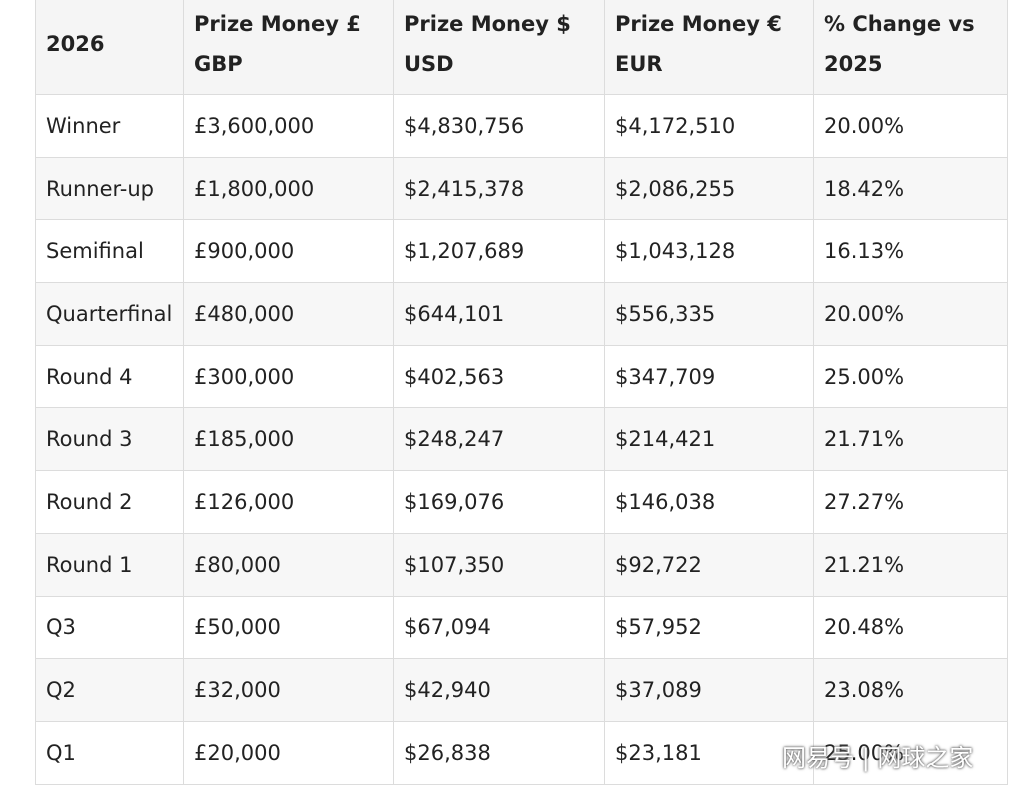  Describe the element at coordinates (288, 690) in the screenshot. I see `table-cell: £32,000` at that location.